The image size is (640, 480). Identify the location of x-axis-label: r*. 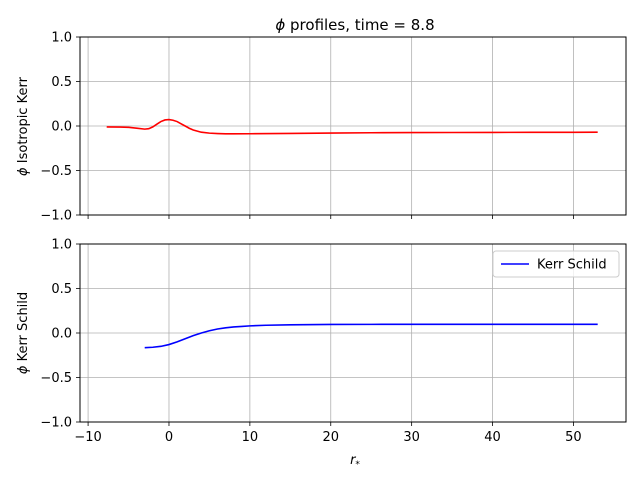
(355, 461).